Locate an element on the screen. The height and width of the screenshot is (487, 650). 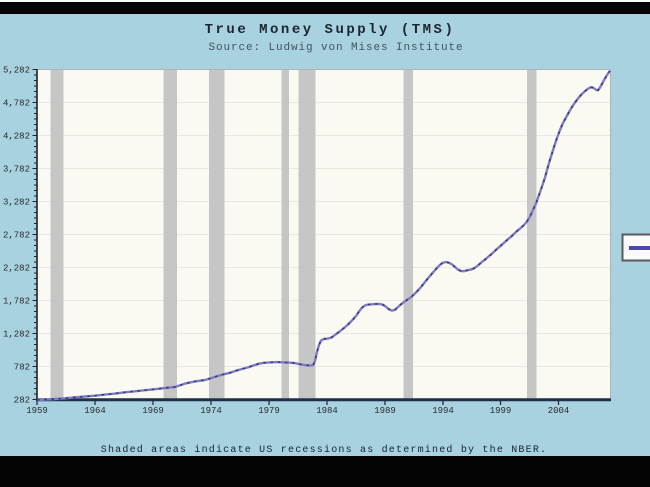
svg-text: 782 is located at coordinates (22, 368).